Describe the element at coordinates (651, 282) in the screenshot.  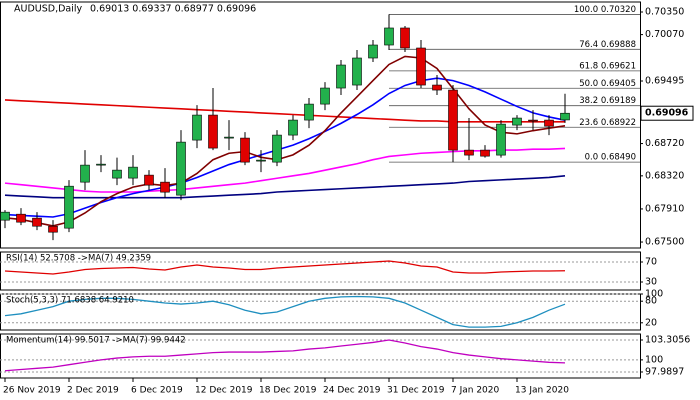
I see `y-tick-label: 30` at that location.